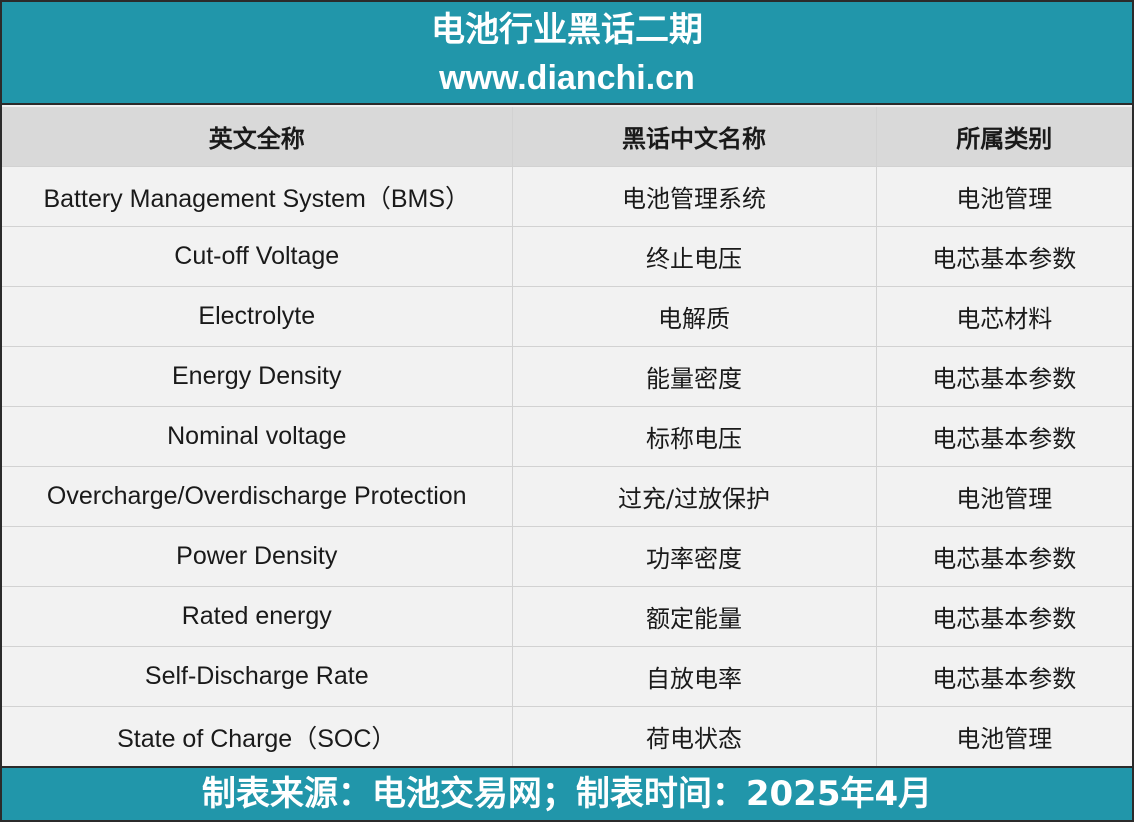 The image size is (1134, 822). What do you see at coordinates (257, 736) in the screenshot?
I see `english-term: State of Charge（SOC）` at bounding box center [257, 736].